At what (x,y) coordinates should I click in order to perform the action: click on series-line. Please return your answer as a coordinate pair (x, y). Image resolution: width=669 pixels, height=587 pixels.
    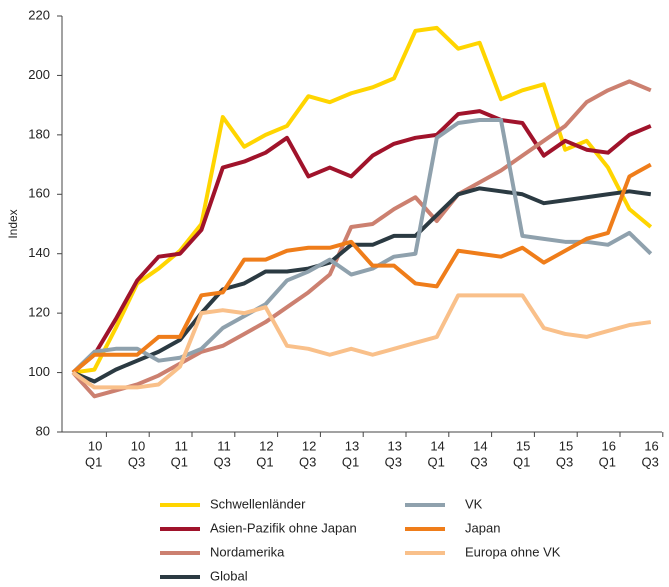
    Looking at the image, I should click on (361, 341).